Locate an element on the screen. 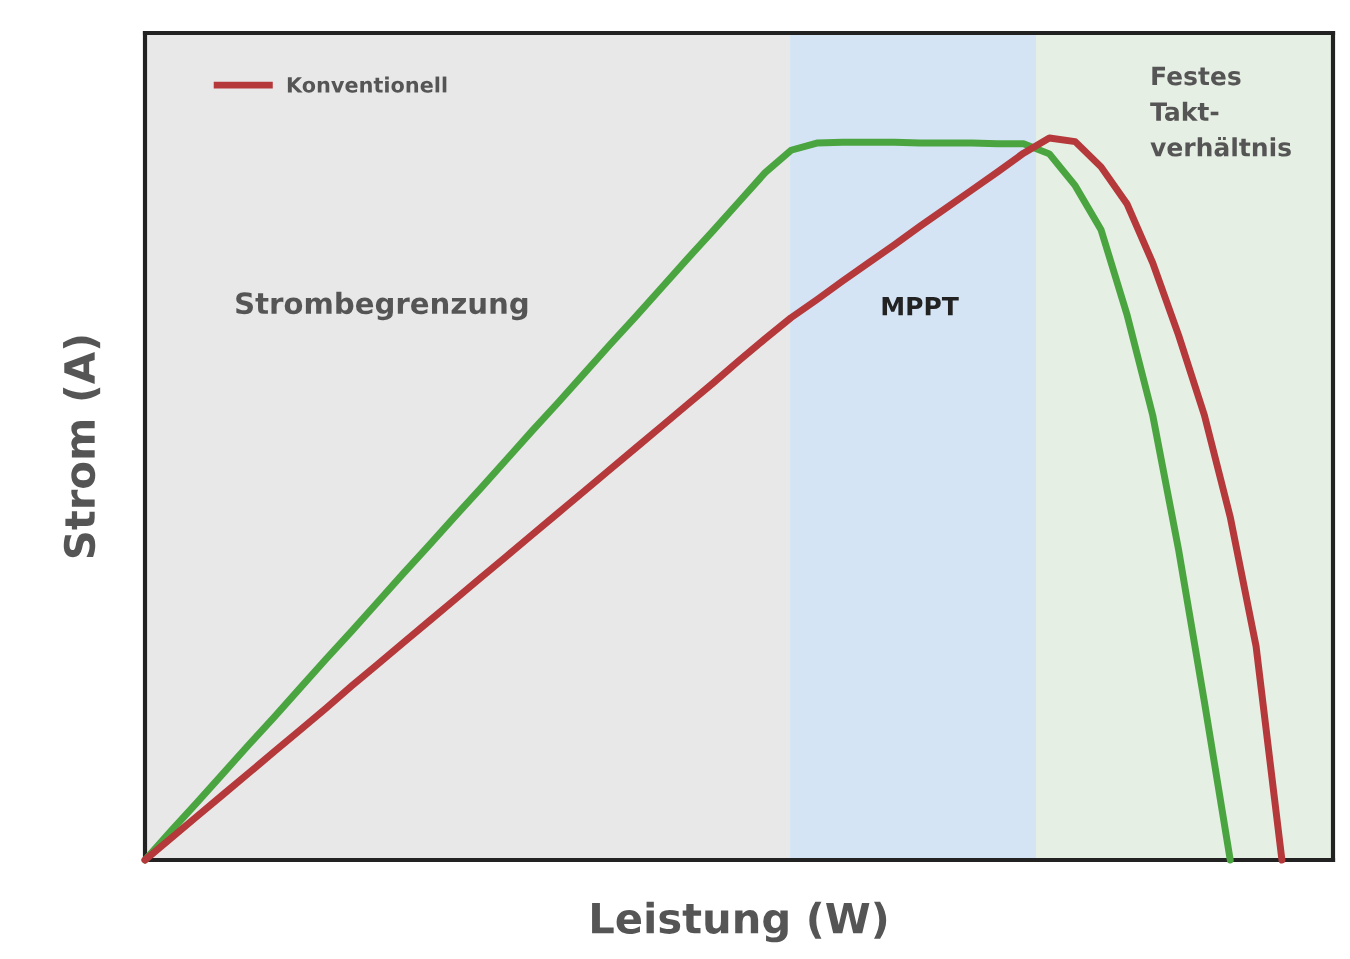  x-axis-title: Leistung (W) is located at coordinates (739, 922).